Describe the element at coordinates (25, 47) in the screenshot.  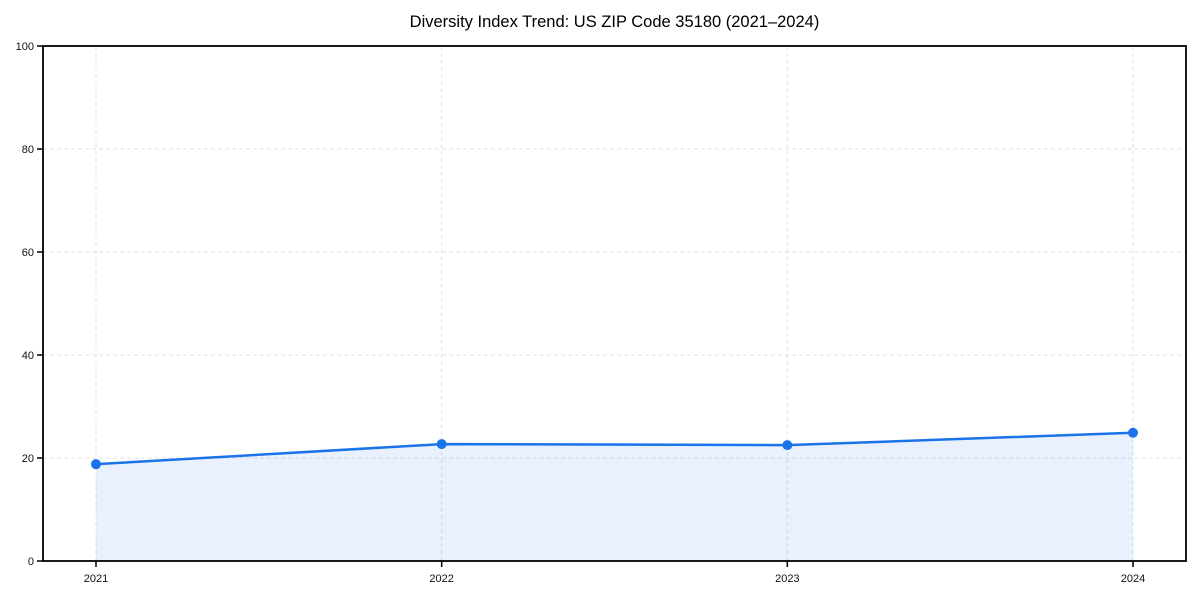
I see `y-tick-label: 100` at that location.